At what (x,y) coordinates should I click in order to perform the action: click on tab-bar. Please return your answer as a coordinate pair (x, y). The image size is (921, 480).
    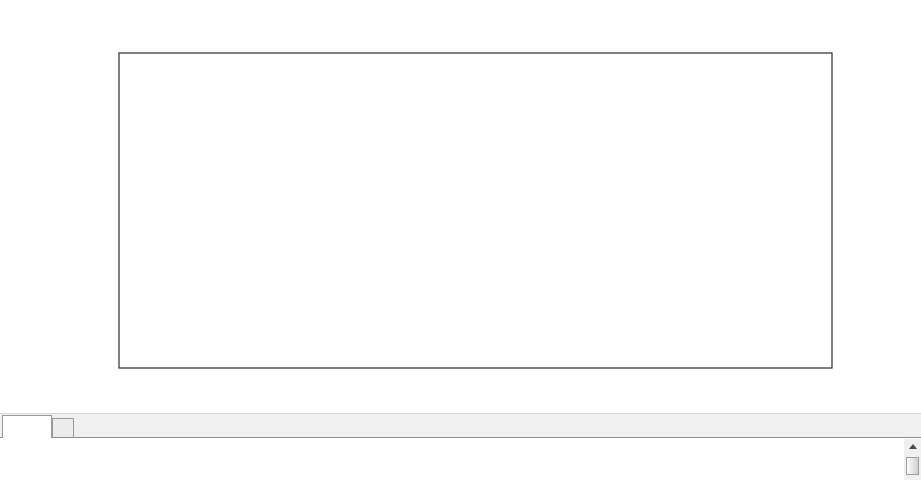
    Looking at the image, I should click on (460, 425).